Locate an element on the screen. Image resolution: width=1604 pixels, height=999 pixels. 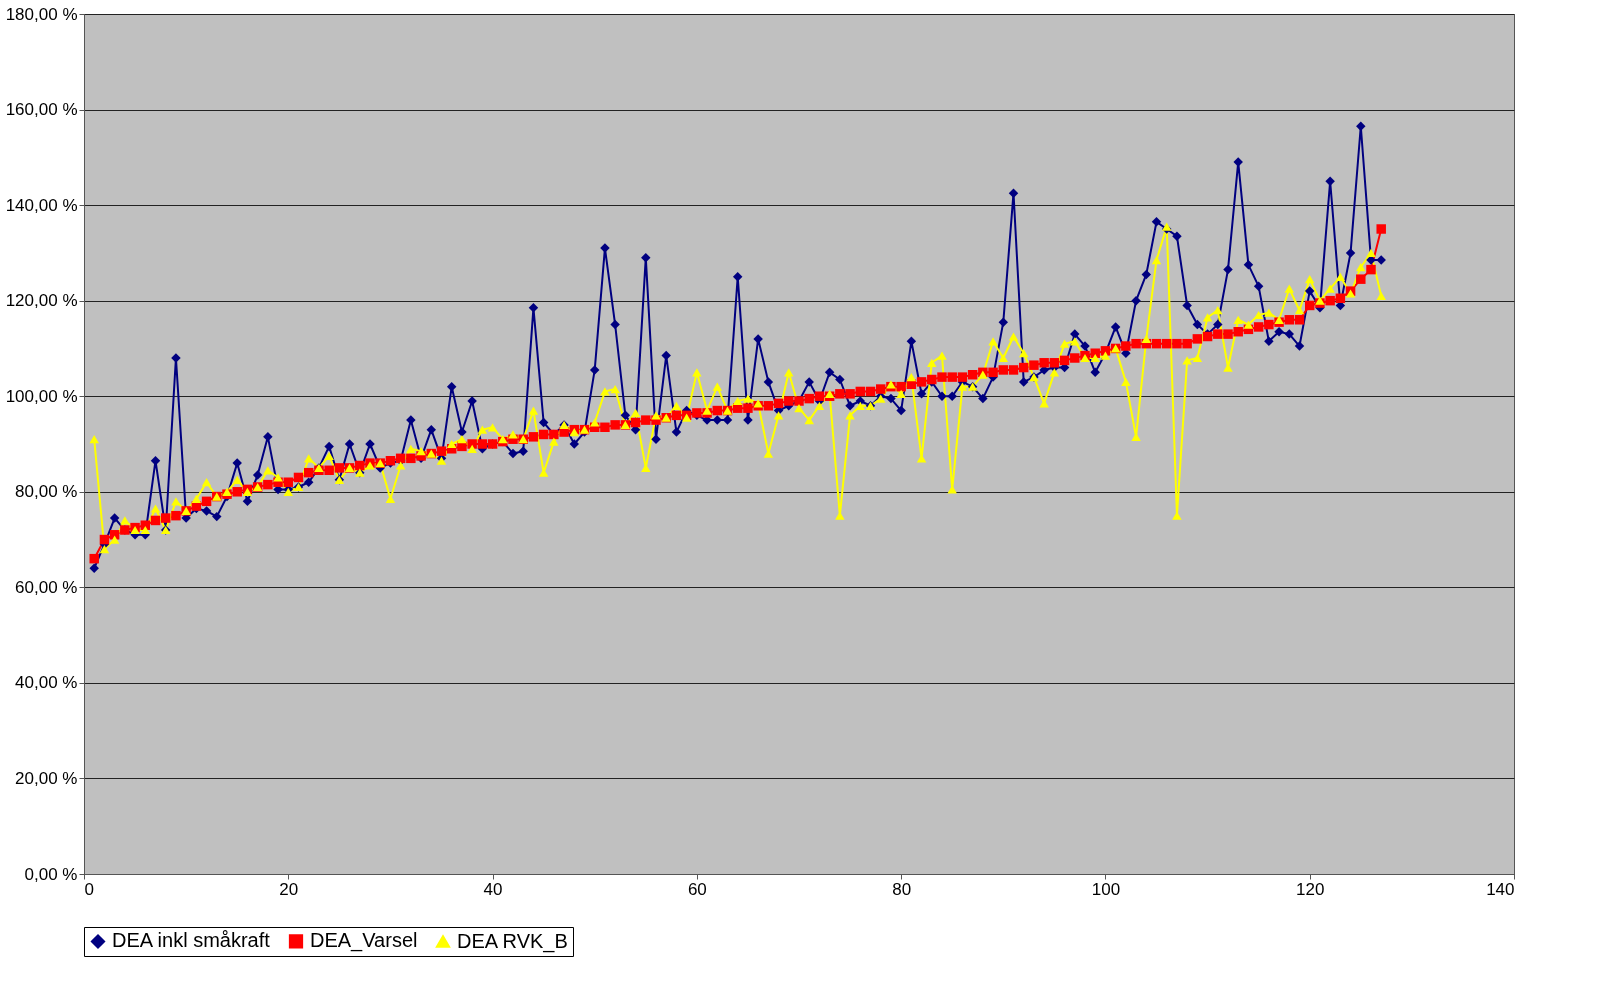
legend-label: DEA inkl småkraft is located at coordinates (191, 940).